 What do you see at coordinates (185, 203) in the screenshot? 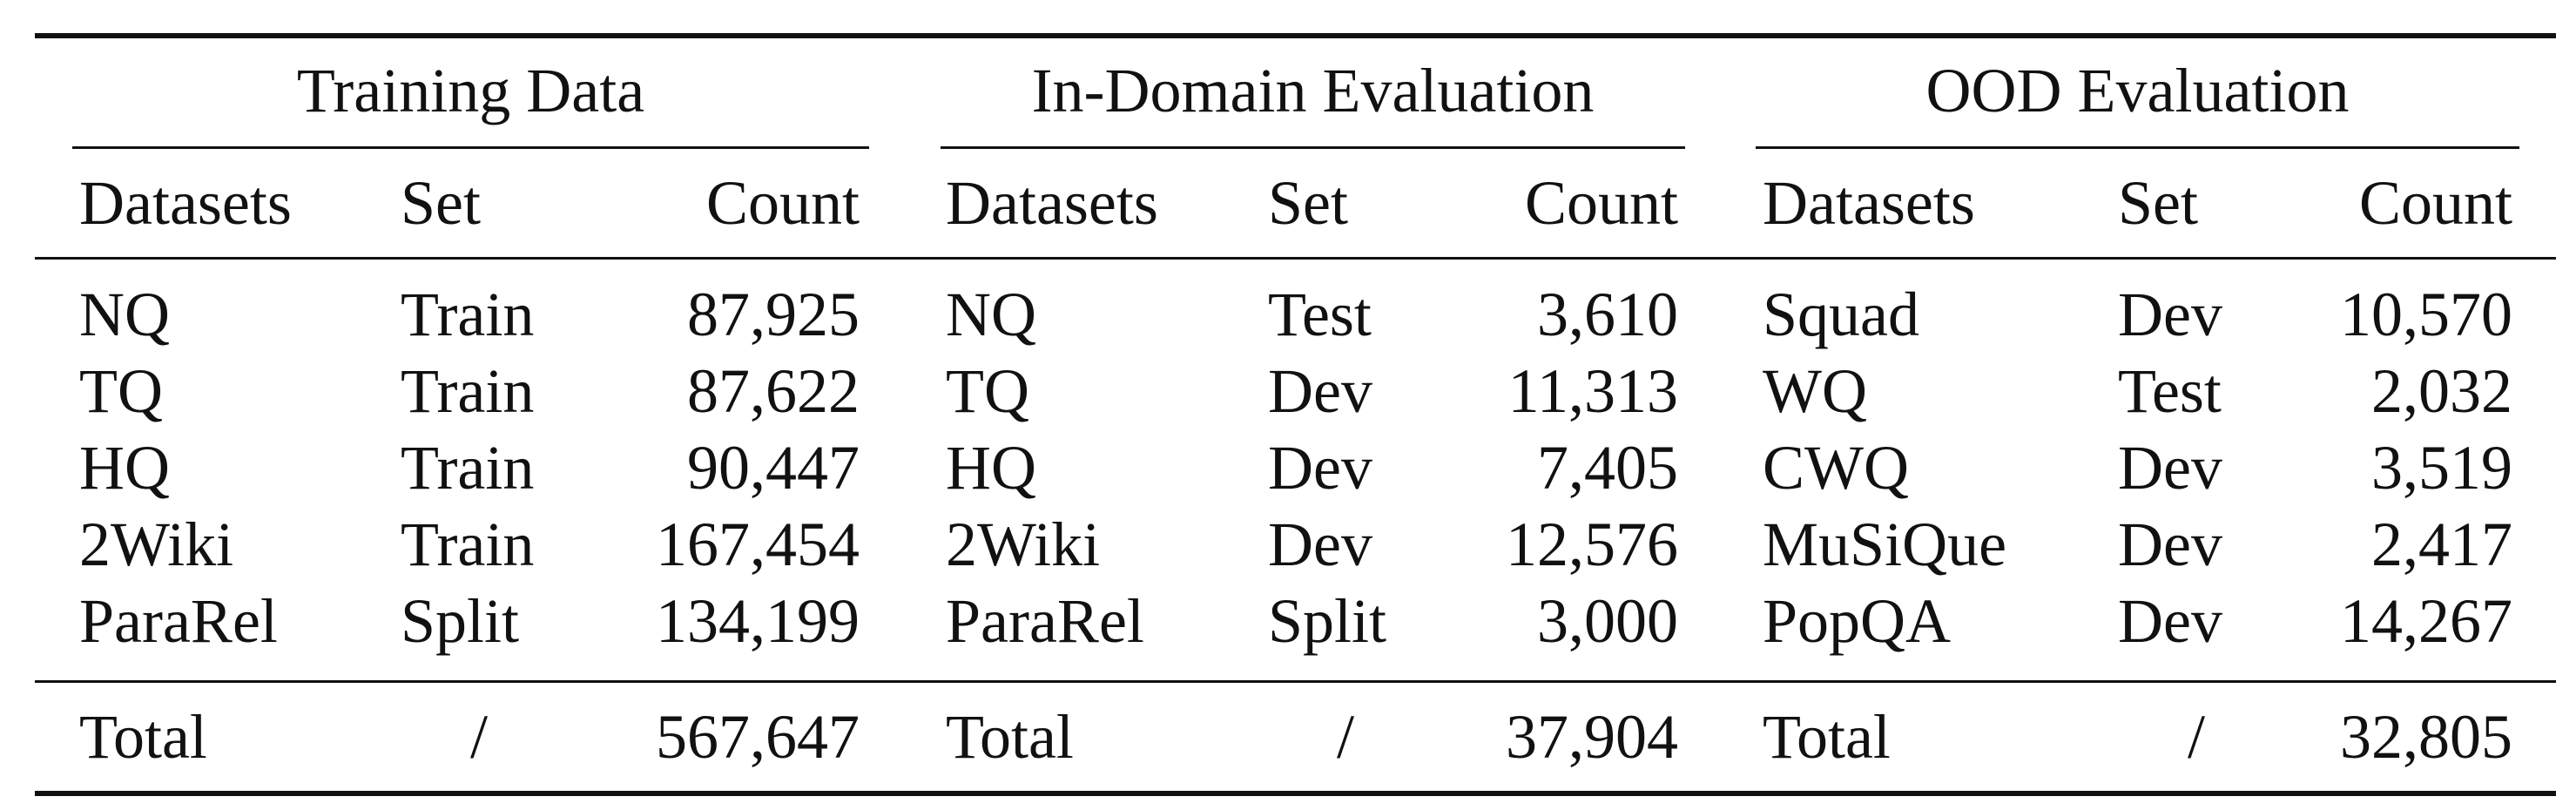
I see `header-datasets-training: Datasets` at bounding box center [185, 203].